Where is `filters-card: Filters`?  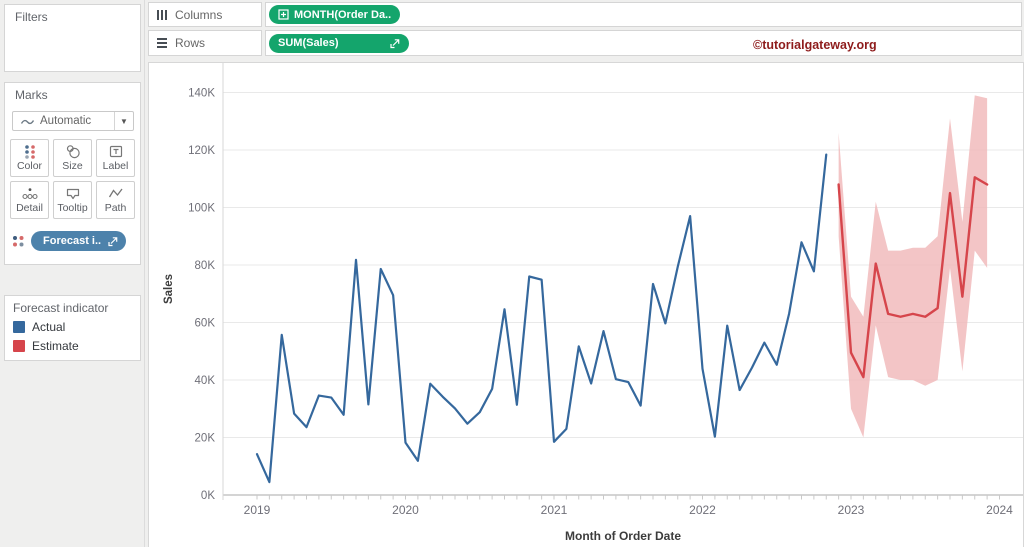
filters-card: Filters is located at coordinates (72, 38).